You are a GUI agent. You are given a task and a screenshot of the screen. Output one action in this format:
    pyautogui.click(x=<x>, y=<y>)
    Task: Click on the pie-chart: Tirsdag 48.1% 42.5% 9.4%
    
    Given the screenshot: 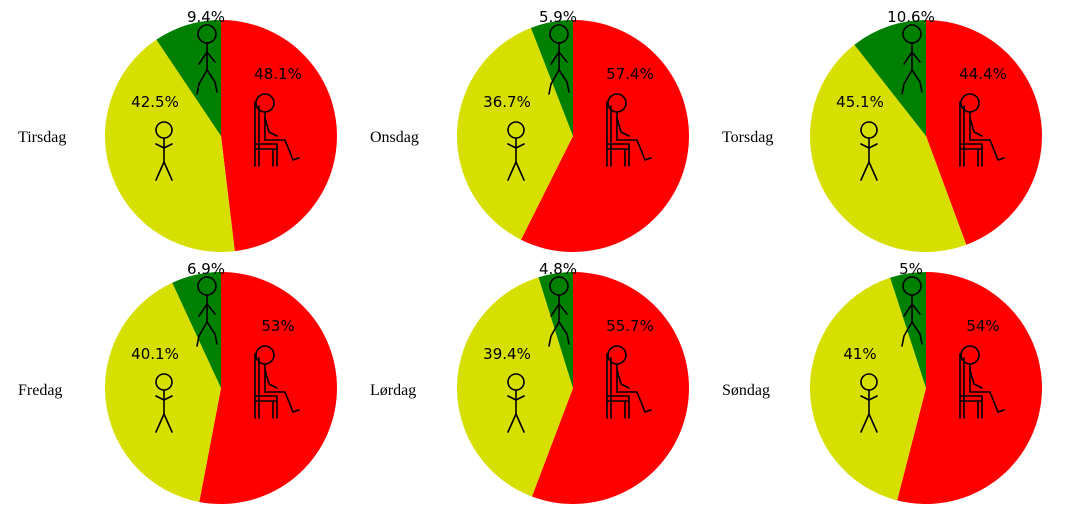 What is the action you would take?
    pyautogui.click(x=177, y=130)
    